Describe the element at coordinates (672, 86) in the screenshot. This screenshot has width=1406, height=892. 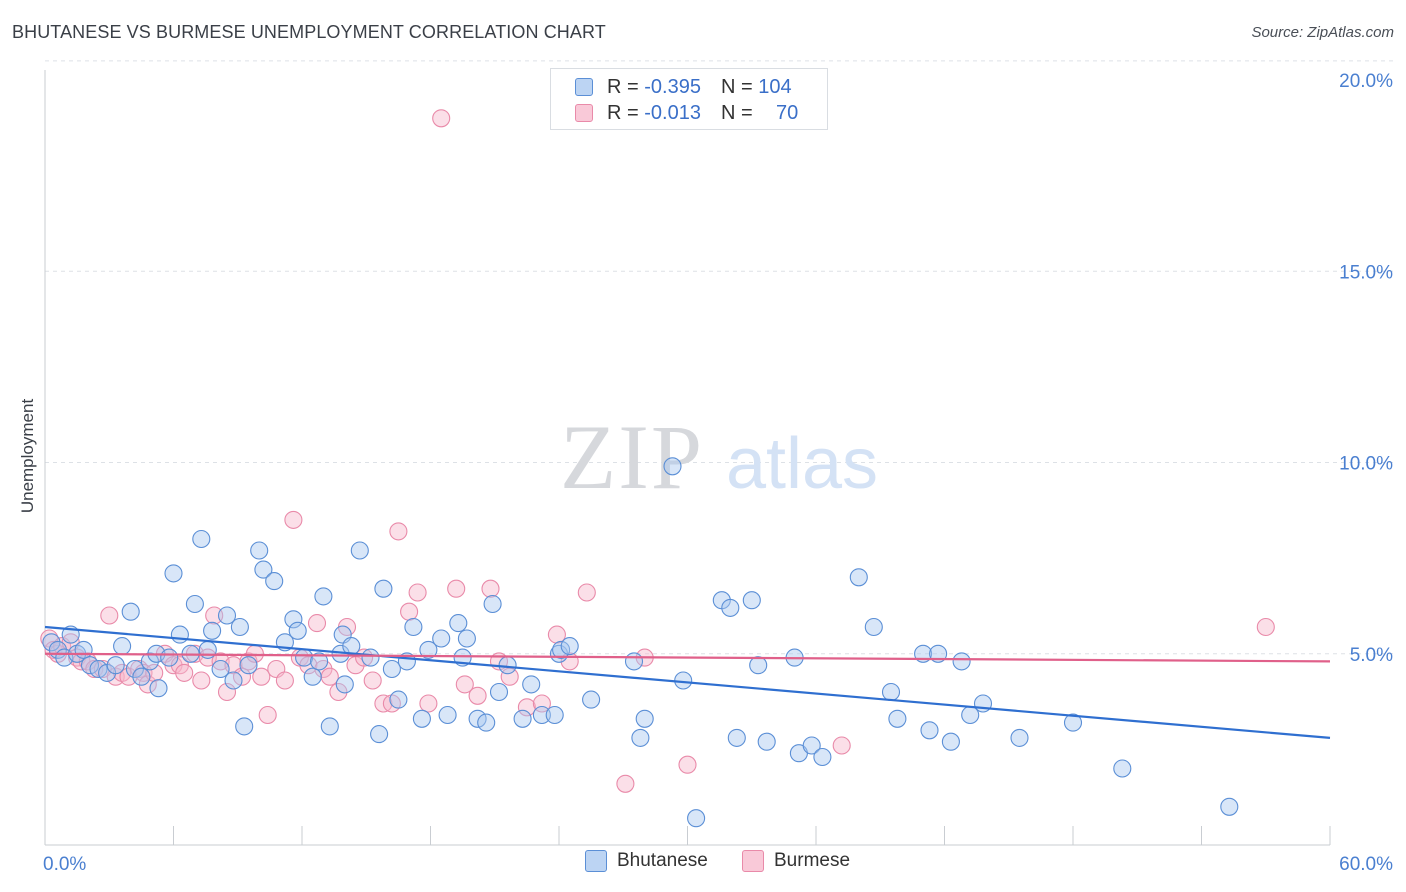
I see `legend-r-value: -0.395` at that location.